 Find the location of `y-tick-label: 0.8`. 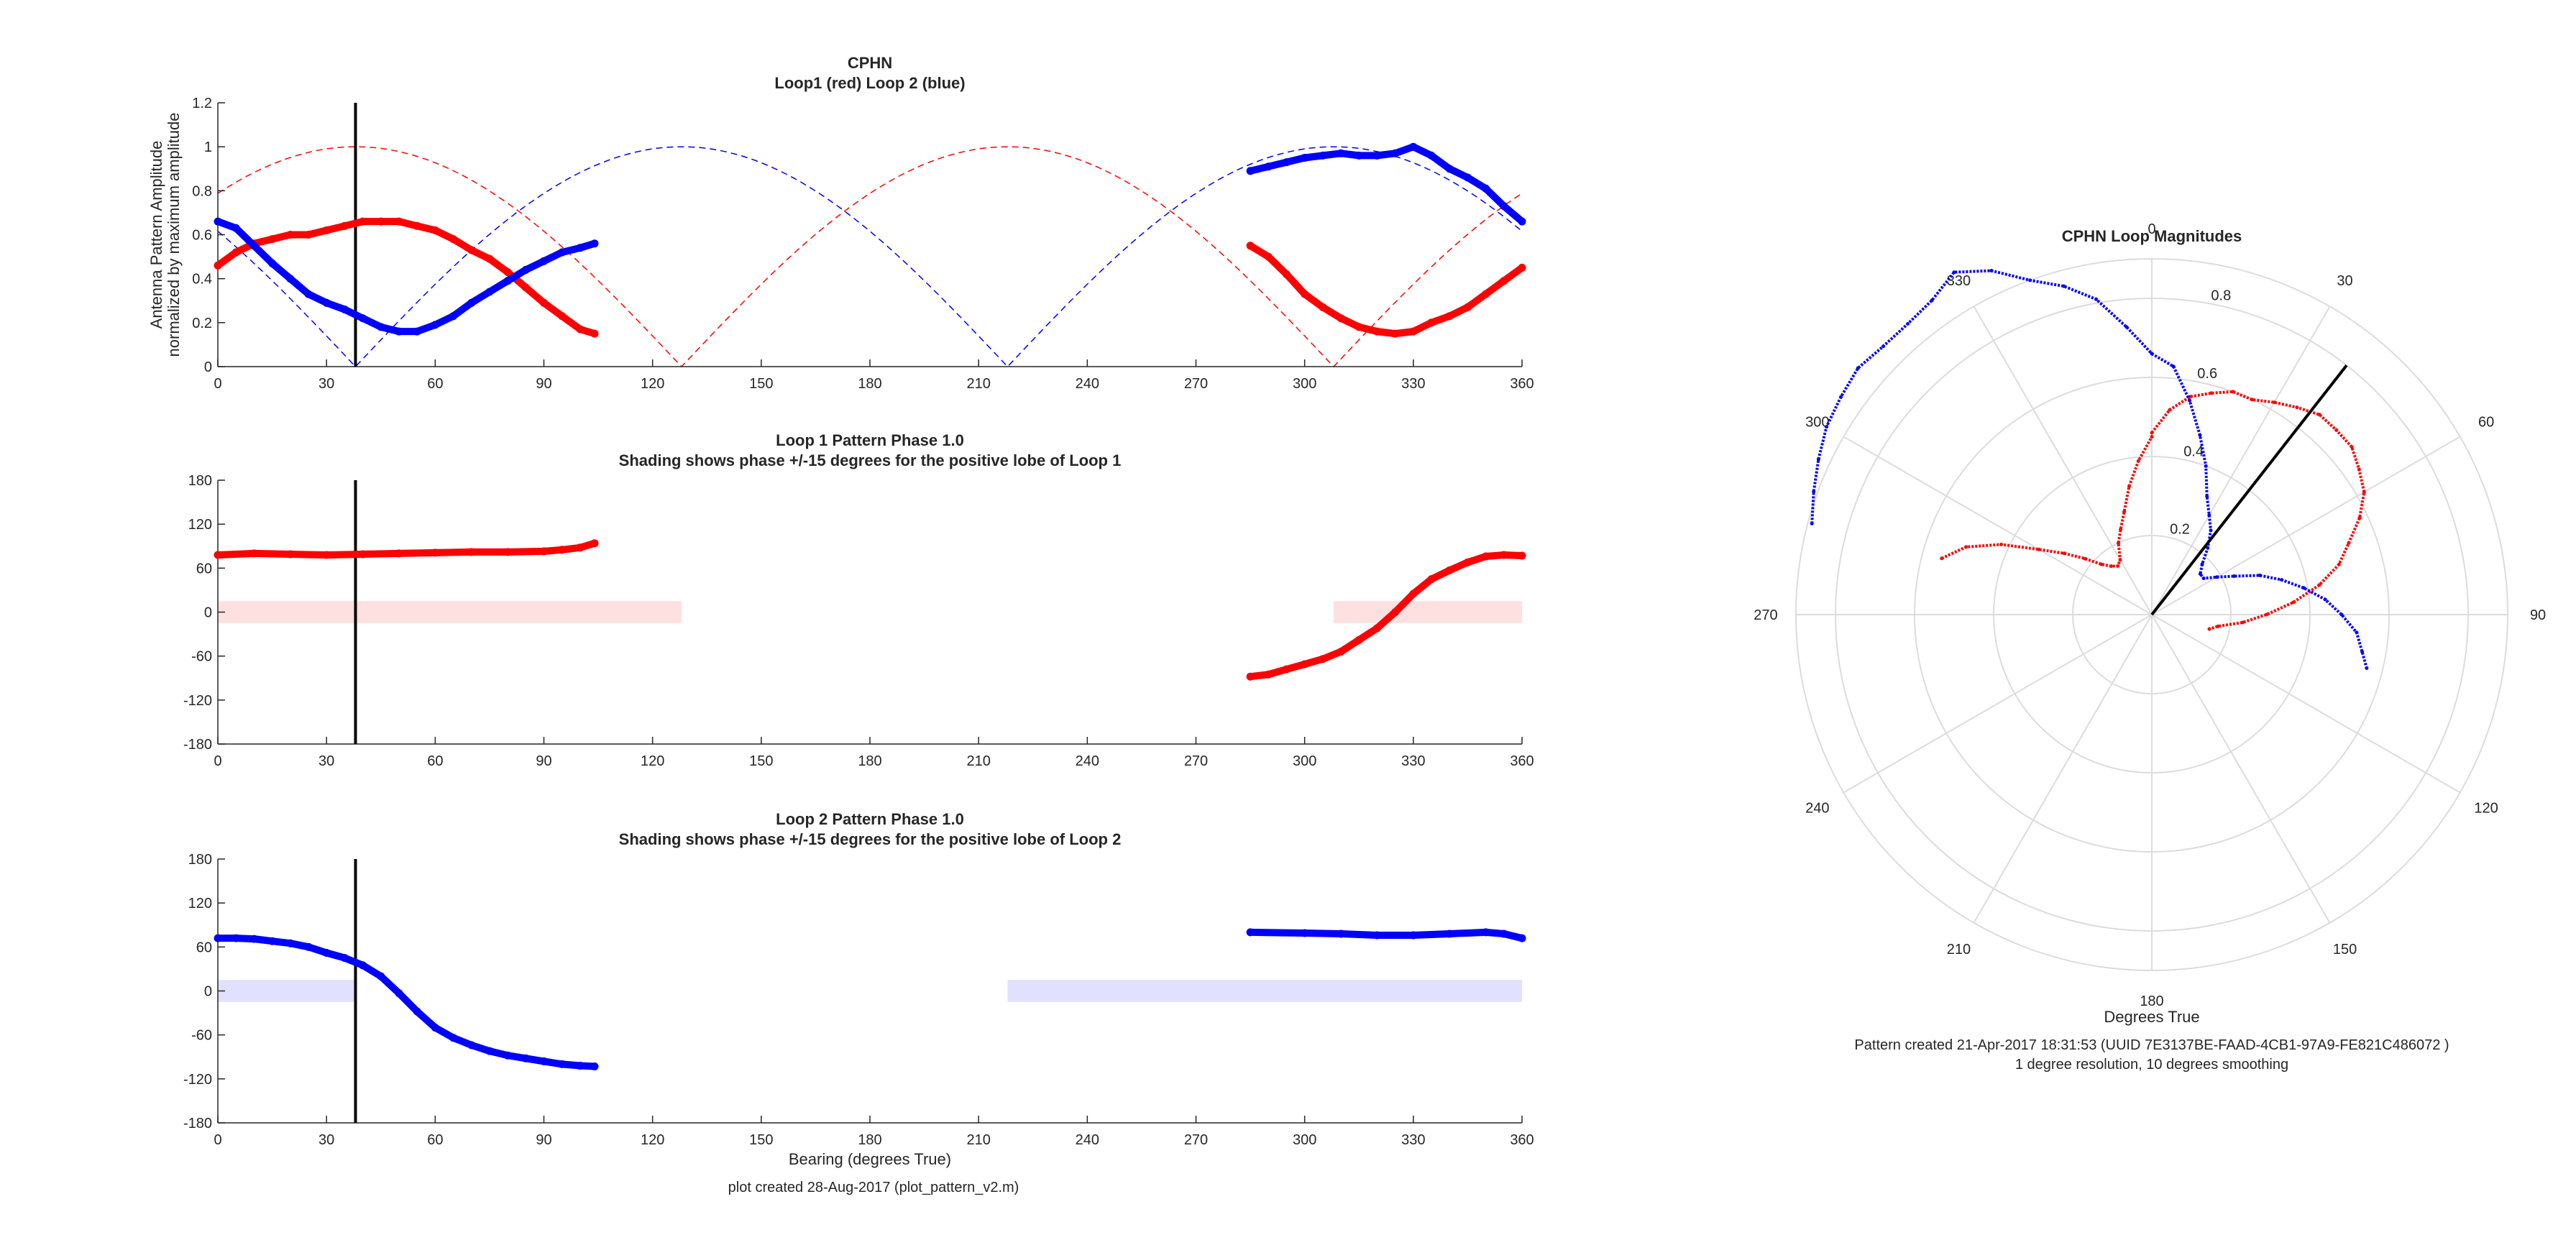

y-tick-label: 0.8 is located at coordinates (202, 191).